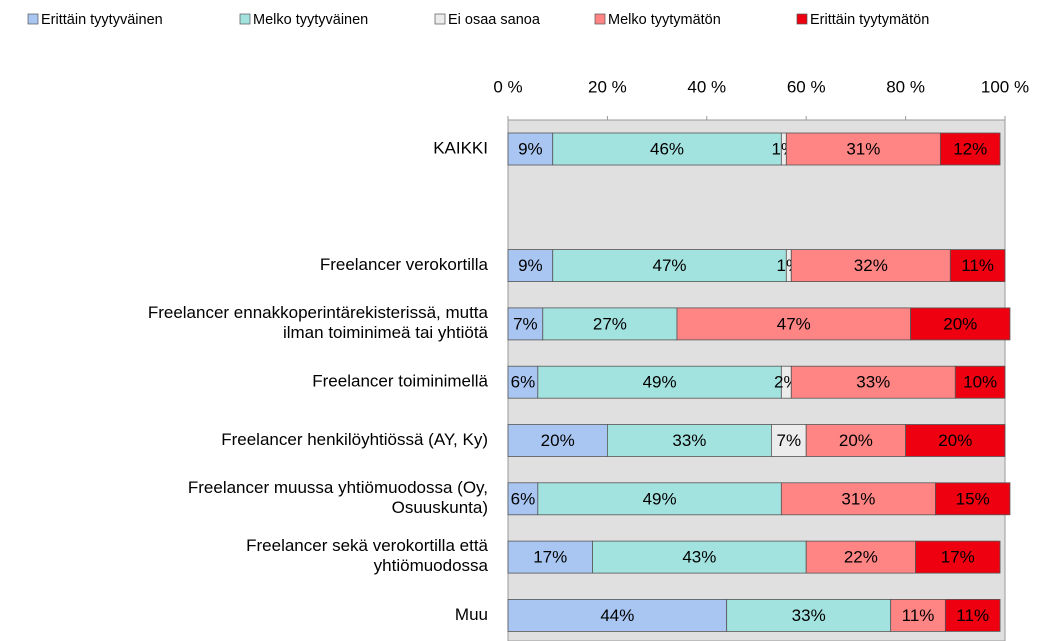 This screenshot has width=1044, height=641. What do you see at coordinates (494, 20) in the screenshot?
I see `legend-label: Ei osaa sanoa` at bounding box center [494, 20].